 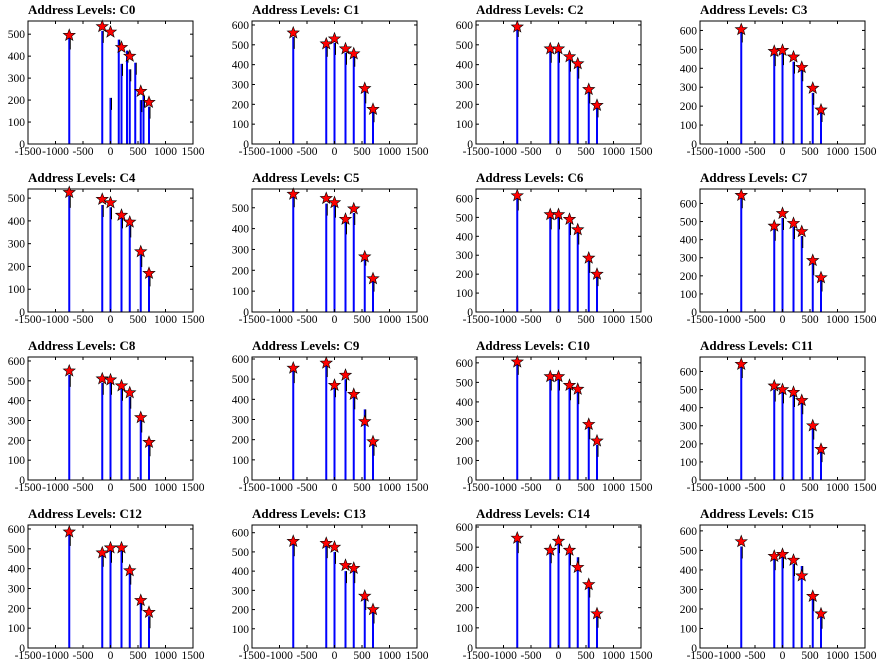 I want to click on chart-title: Address Levels: C10, so click(x=533, y=345).